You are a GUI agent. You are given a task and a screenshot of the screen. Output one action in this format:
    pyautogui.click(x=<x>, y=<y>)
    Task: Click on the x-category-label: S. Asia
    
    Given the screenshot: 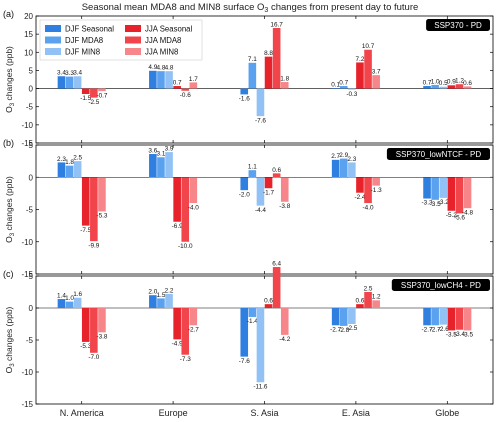 What is the action you would take?
    pyautogui.click(x=264, y=413)
    